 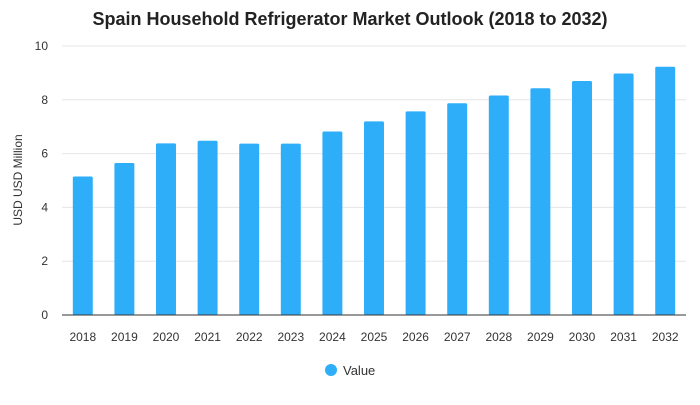 What do you see at coordinates (44, 100) in the screenshot?
I see `y-tick-label: 8` at bounding box center [44, 100].